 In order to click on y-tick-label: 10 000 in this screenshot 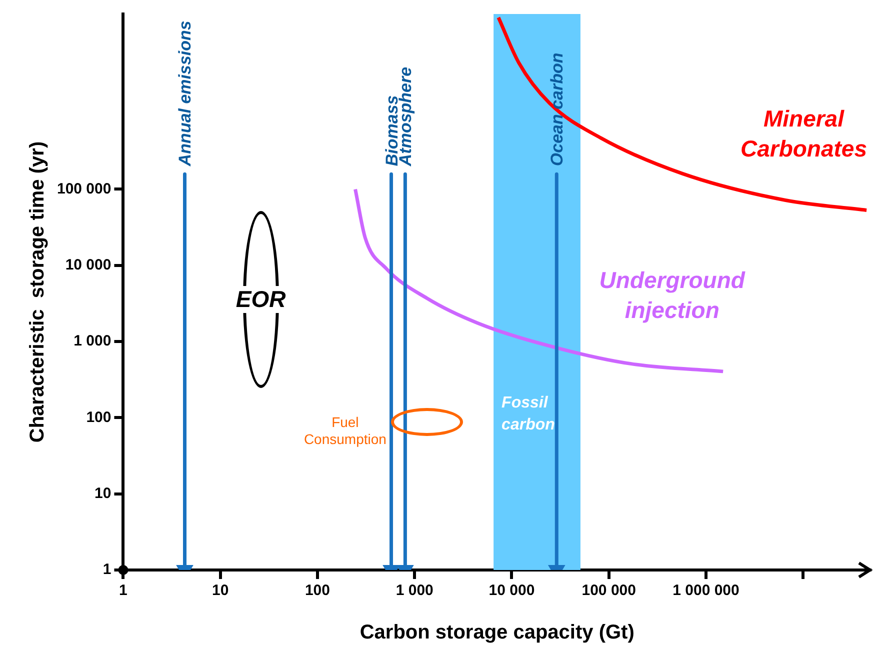, I will do `click(88, 265)`.